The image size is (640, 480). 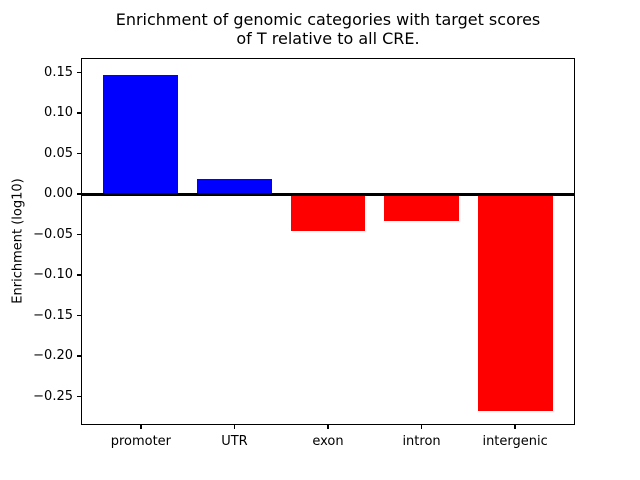 What do you see at coordinates (53, 315) in the screenshot?
I see `y-tick-label: −0.15` at bounding box center [53, 315].